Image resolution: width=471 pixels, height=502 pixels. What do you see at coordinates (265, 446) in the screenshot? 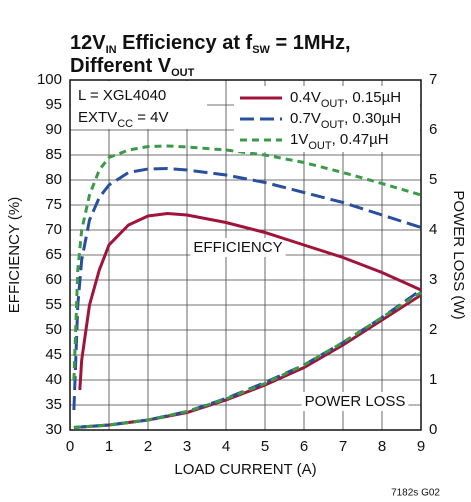
I see `x-tick-label: 5` at bounding box center [265, 446].